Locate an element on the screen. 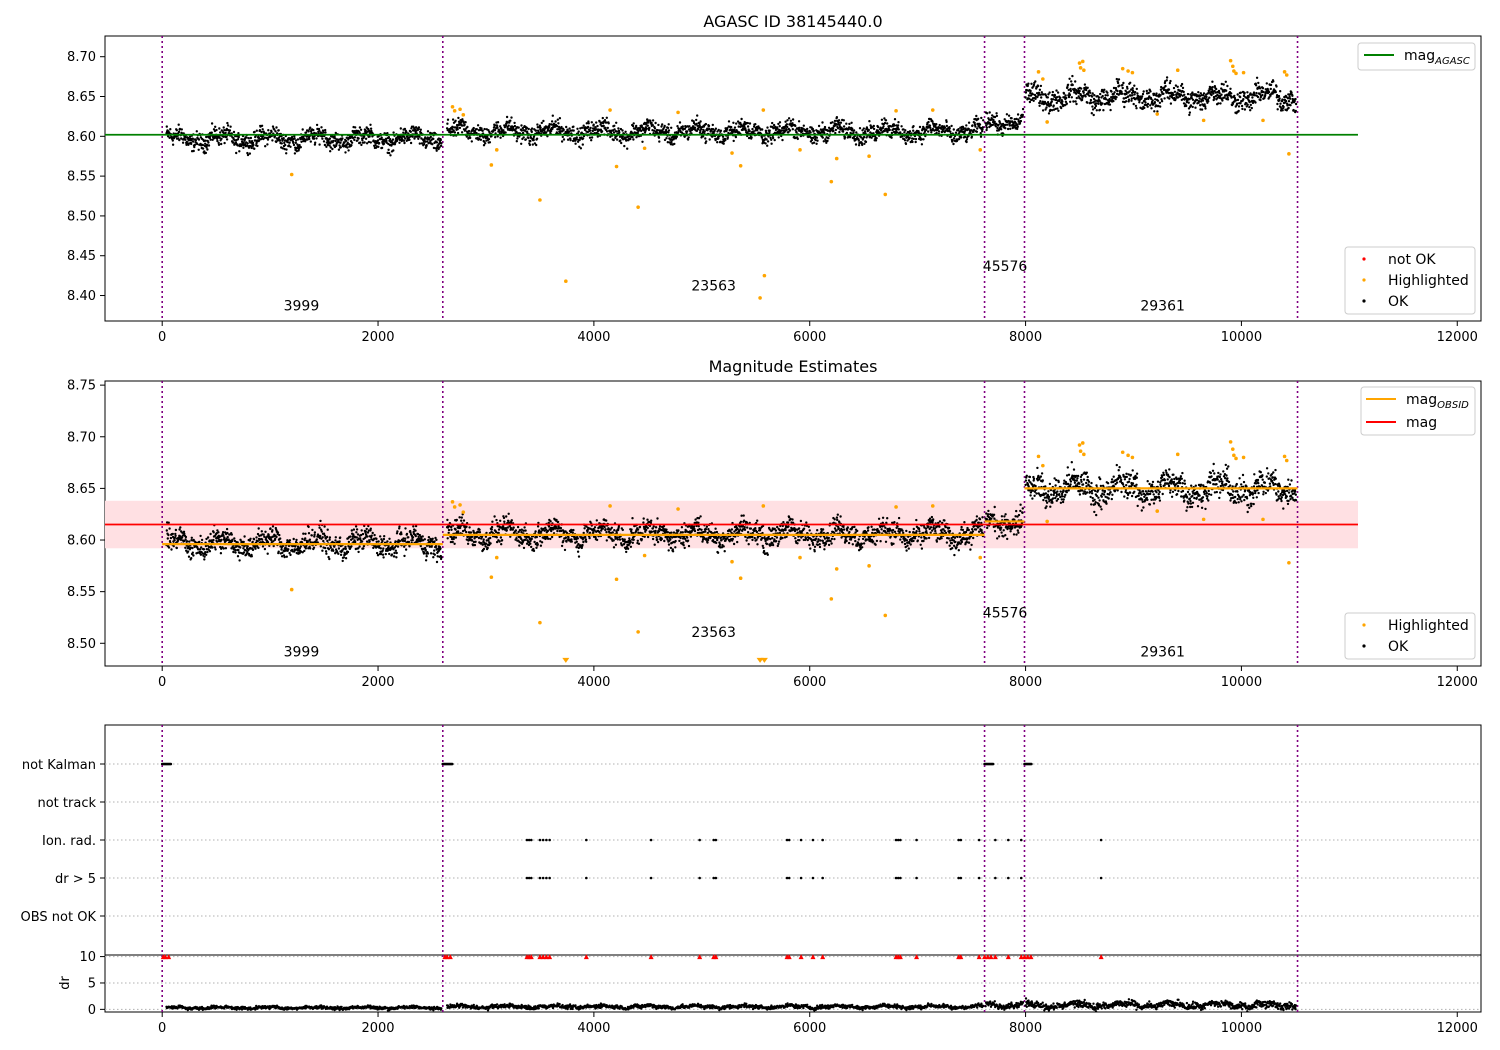 This screenshot has width=1500, height=1050. flag-category-label: not Kalman is located at coordinates (59, 765).